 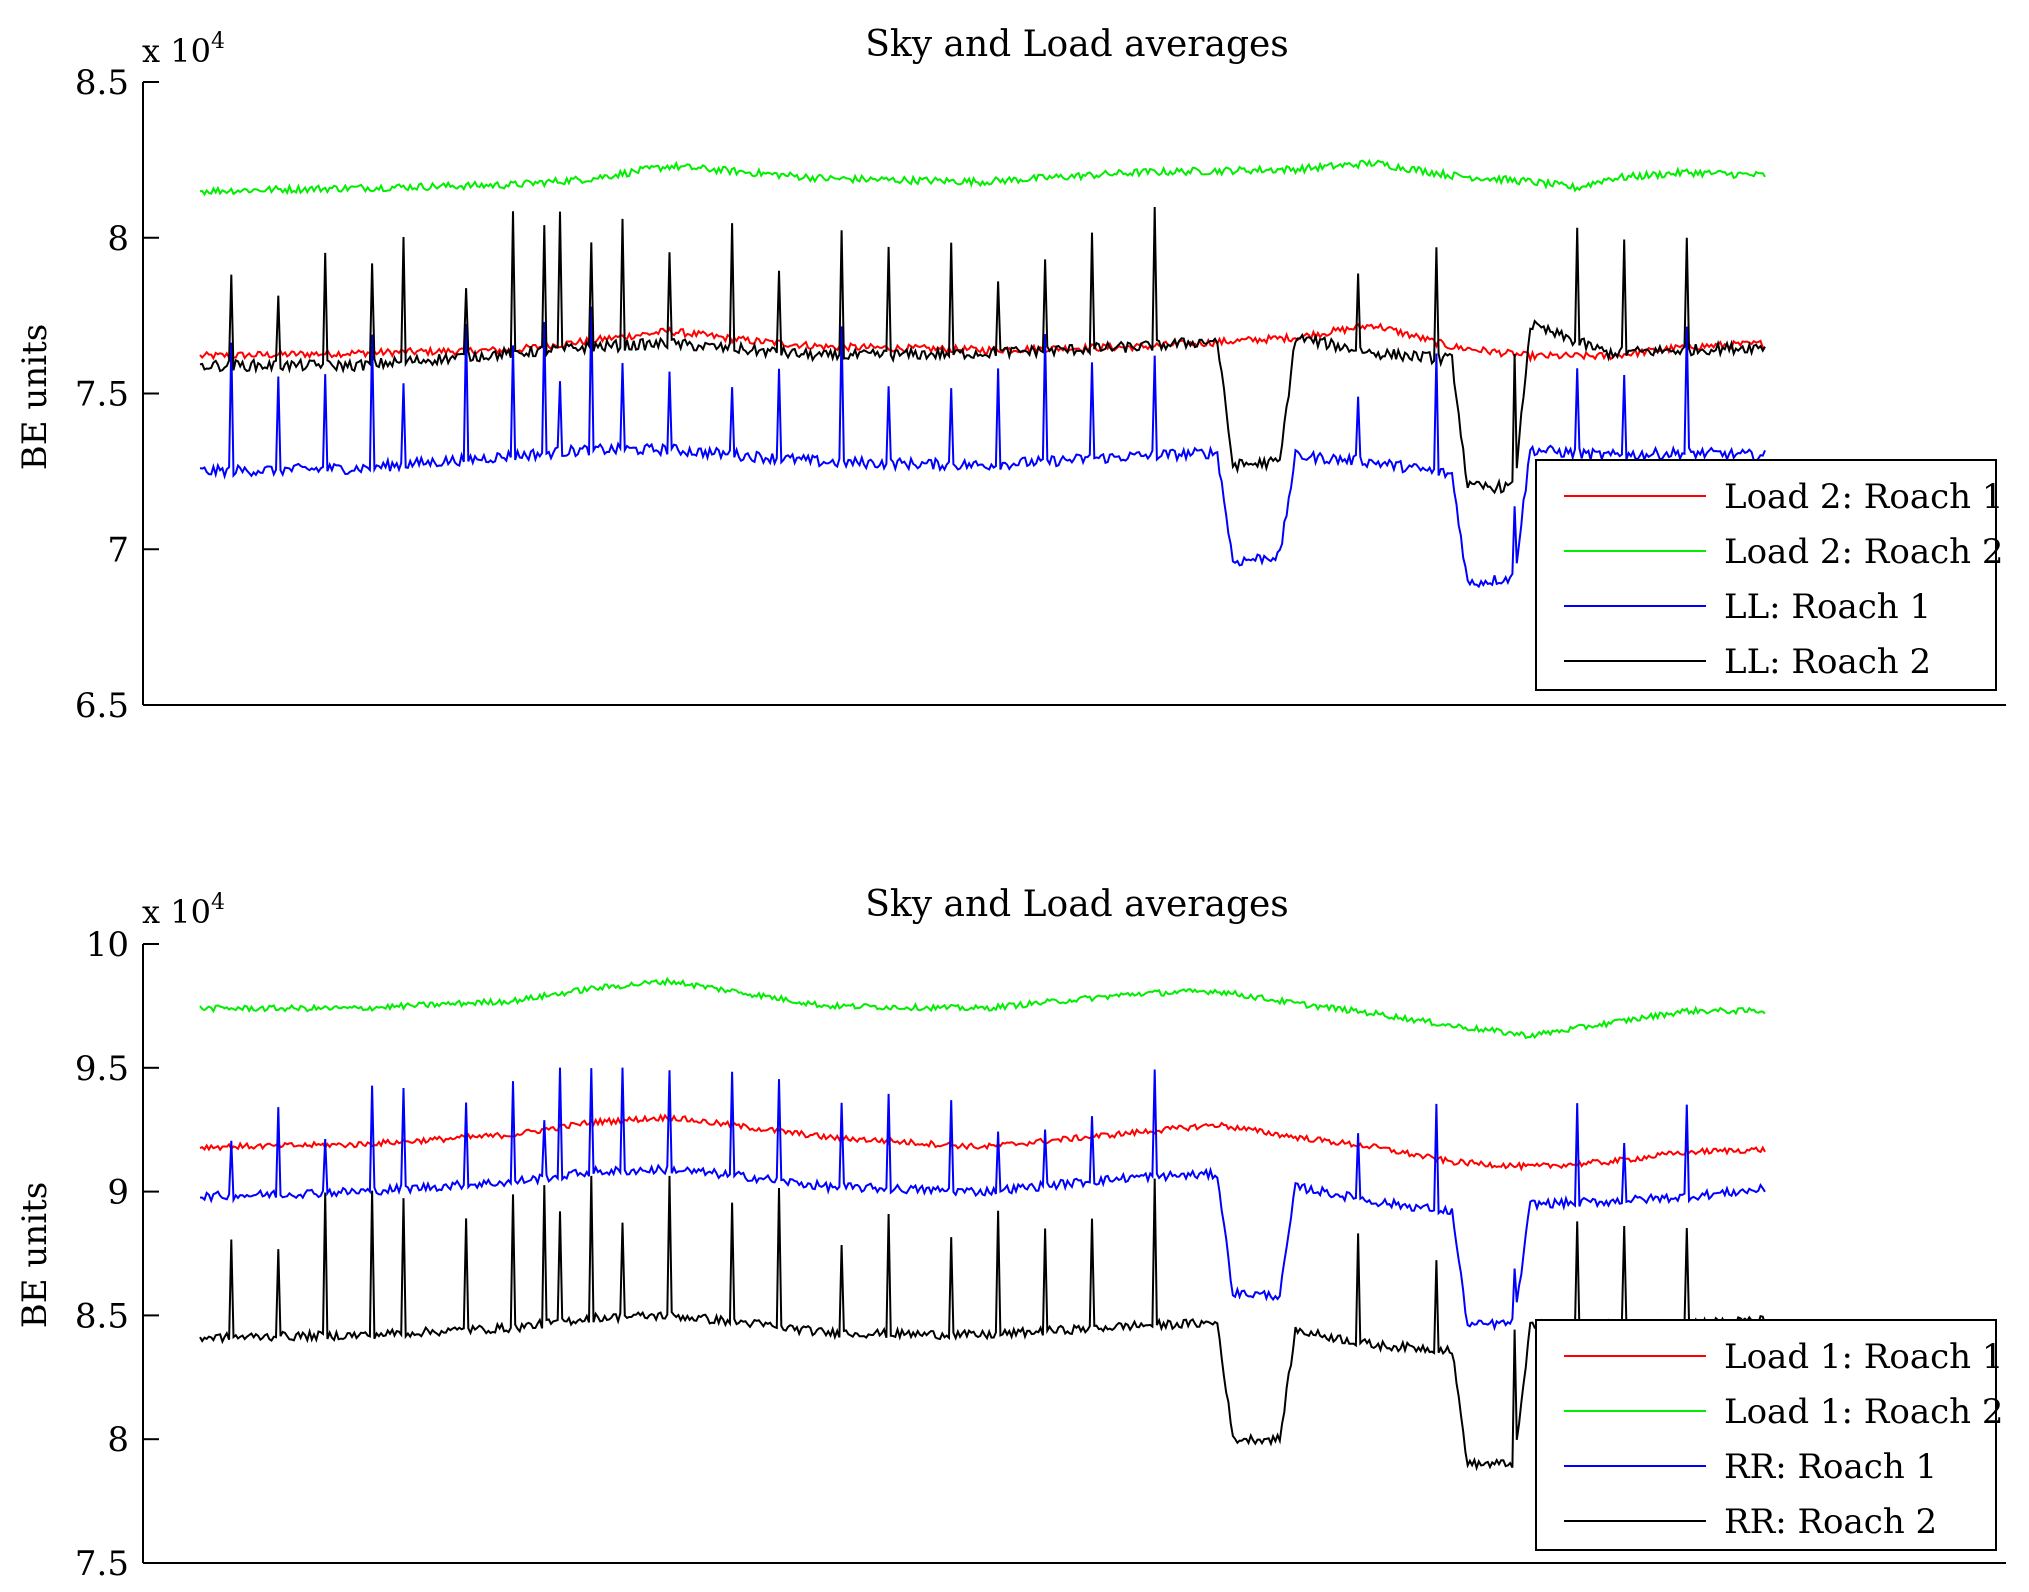 What do you see at coordinates (1077, 44) in the screenshot?
I see `chart-title-1: Sky and Load averages` at bounding box center [1077, 44].